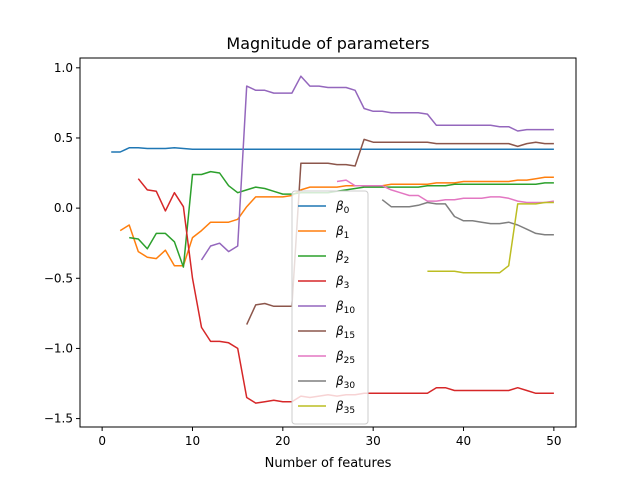 The height and width of the screenshot is (480, 640). Describe the element at coordinates (349, 336) in the screenshot. I see `legend-label-subscript: 15` at that location.